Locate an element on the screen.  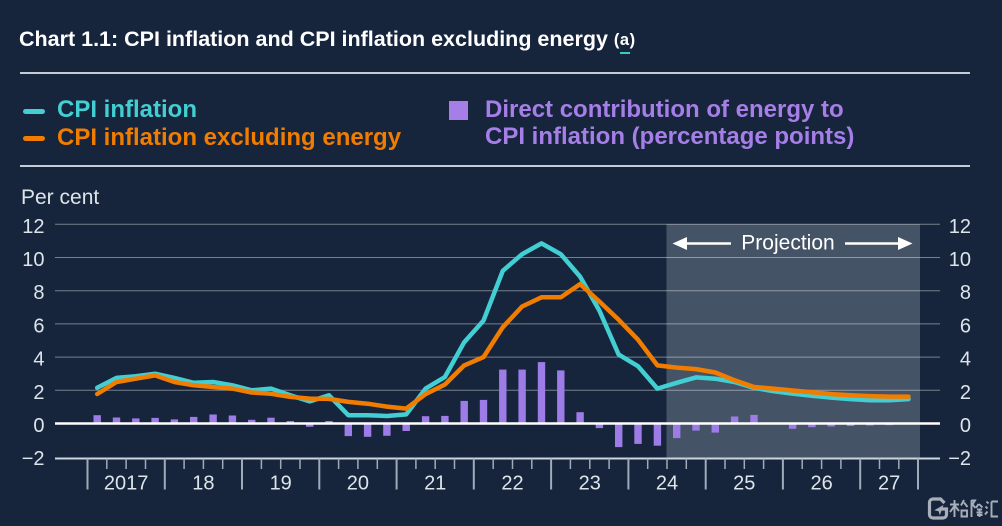
svg-text: 24 is located at coordinates (667, 484).